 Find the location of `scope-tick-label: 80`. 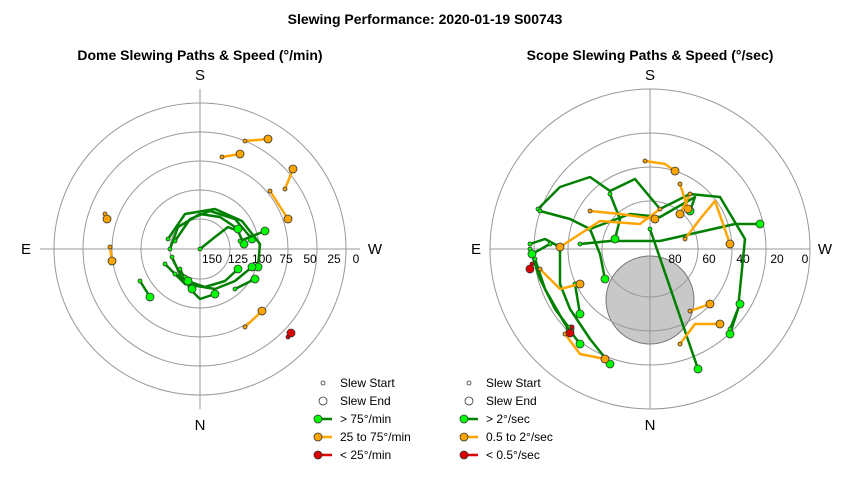

scope-tick-label: 80 is located at coordinates (675, 259).